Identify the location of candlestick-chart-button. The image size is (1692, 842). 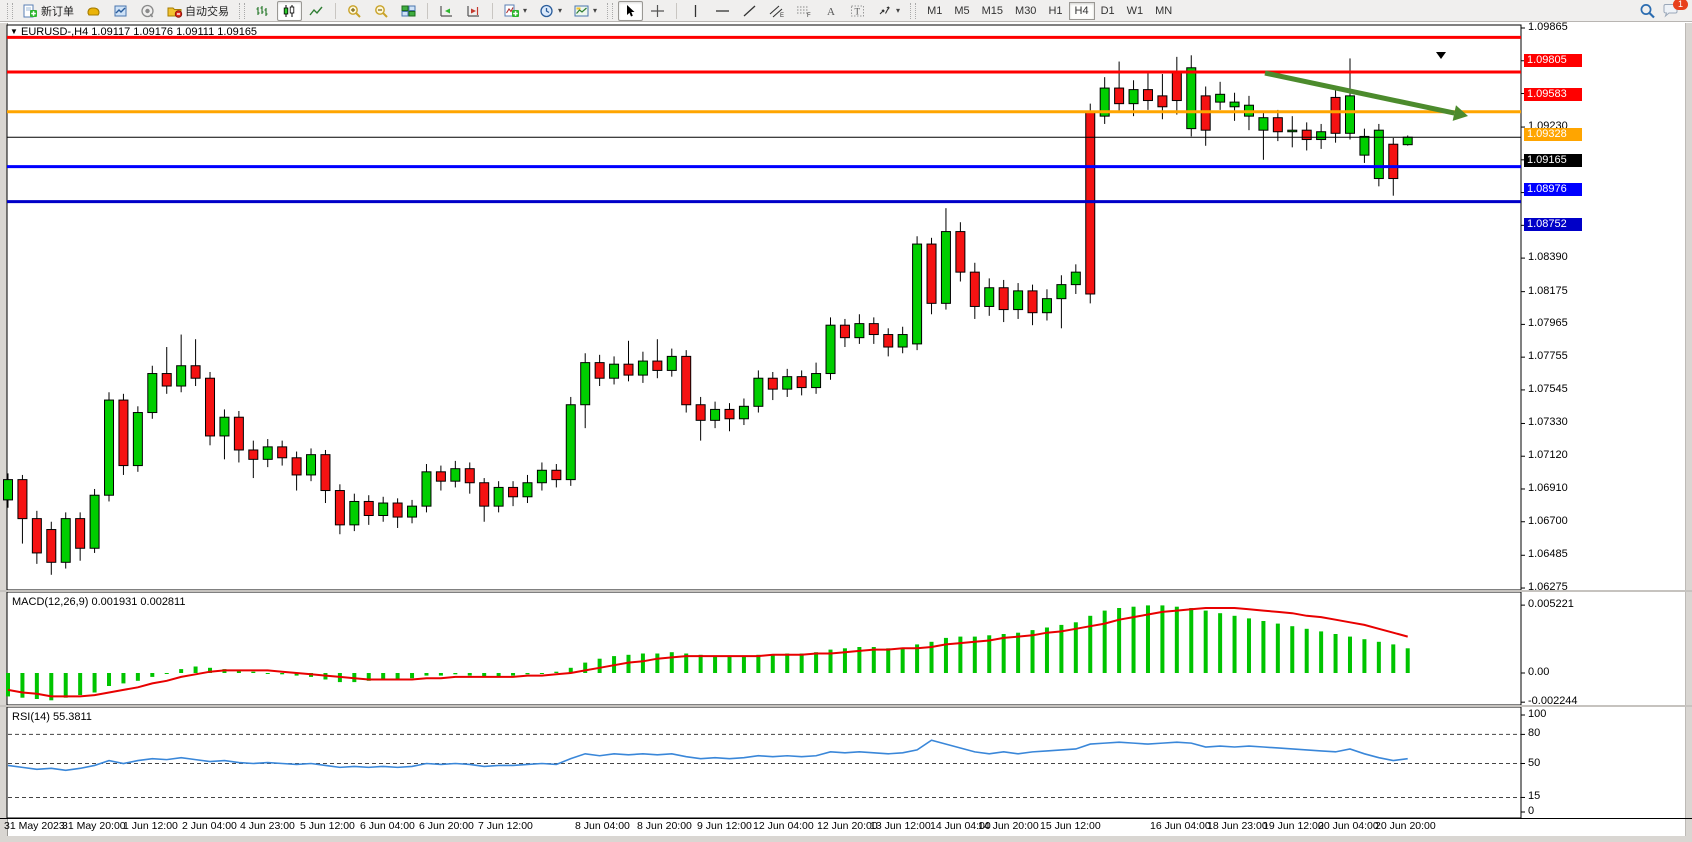
(289, 10).